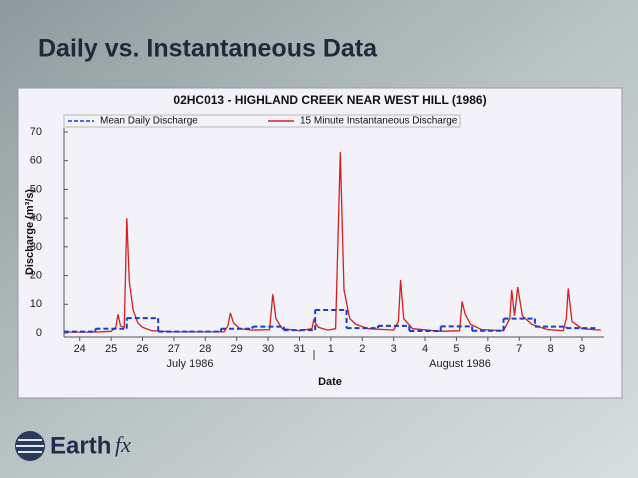  I want to click on x-tick-label: 24, so click(80, 349).